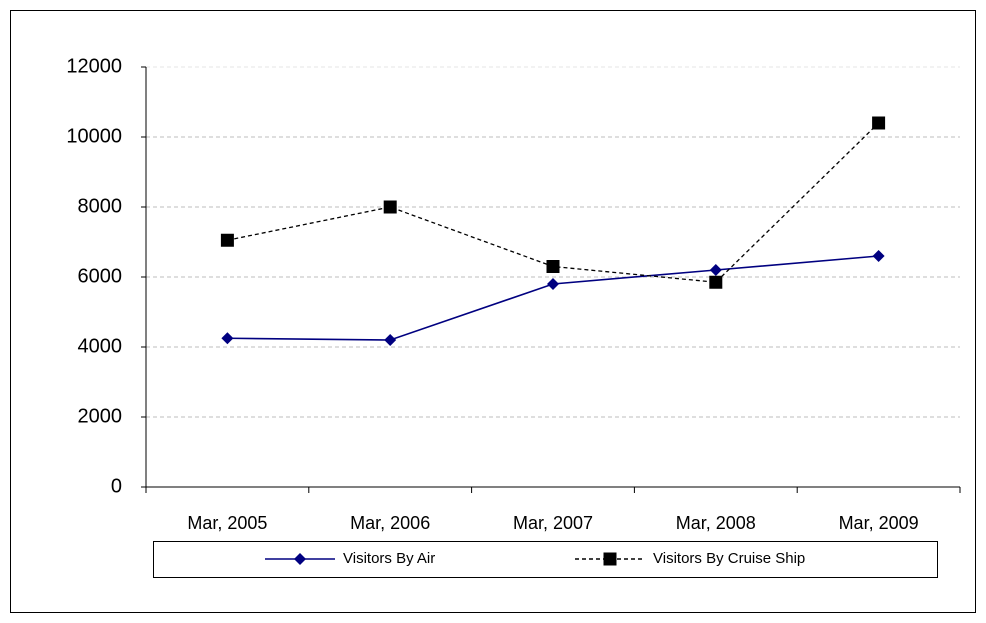 The height and width of the screenshot is (623, 986). Describe the element at coordinates (100, 416) in the screenshot. I see `y-tick-label: 2000` at that location.